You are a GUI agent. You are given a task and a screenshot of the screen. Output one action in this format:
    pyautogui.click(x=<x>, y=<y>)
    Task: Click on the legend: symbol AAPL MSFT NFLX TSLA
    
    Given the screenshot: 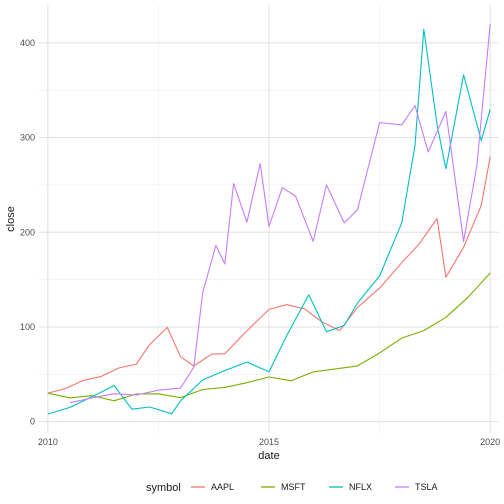 What is the action you would take?
    pyautogui.click(x=292, y=488)
    